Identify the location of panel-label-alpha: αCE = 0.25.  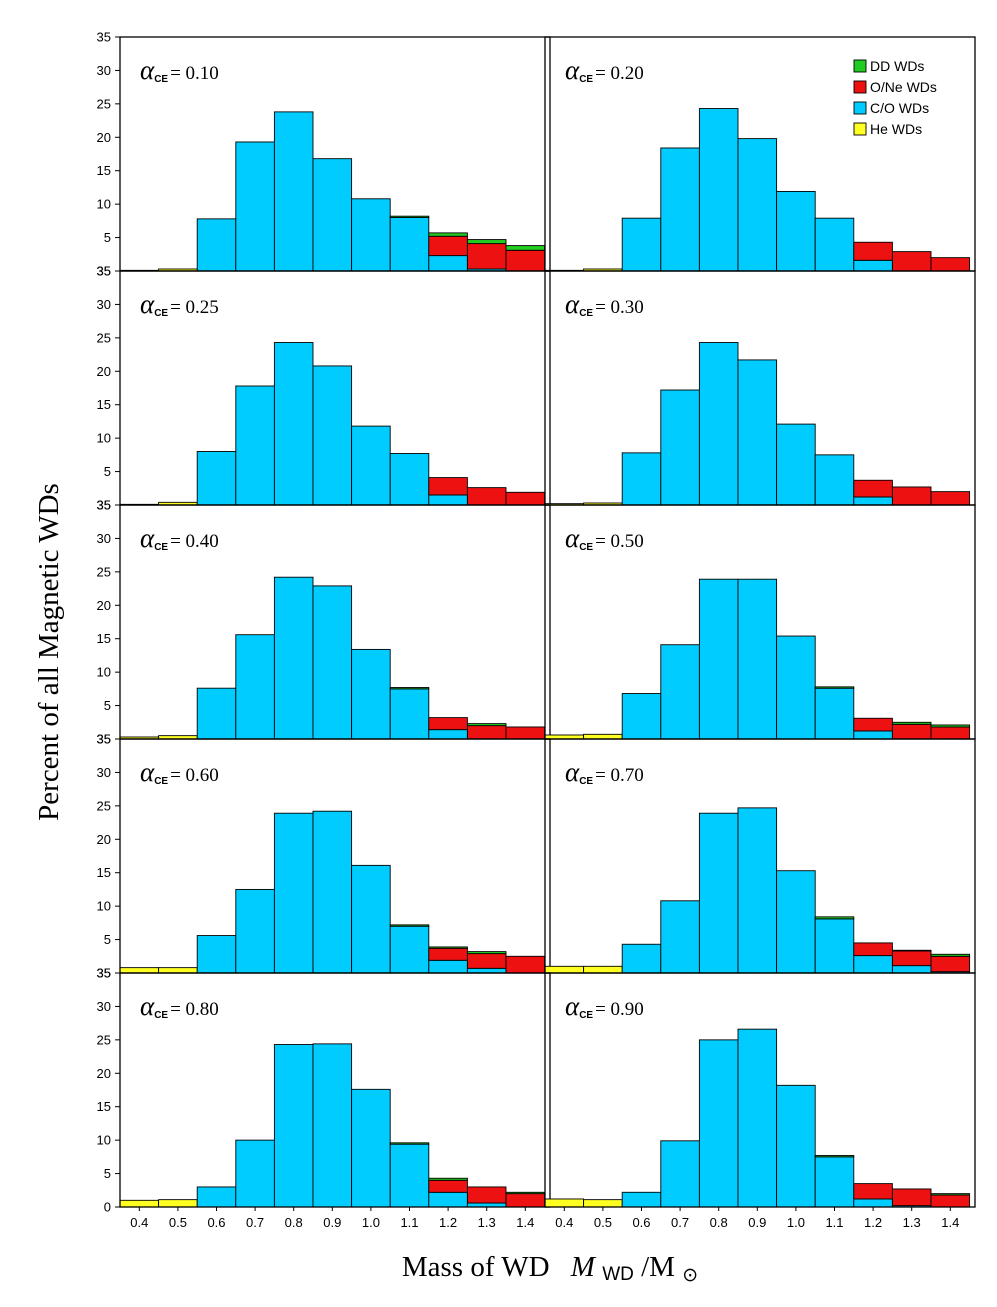
(179, 304).